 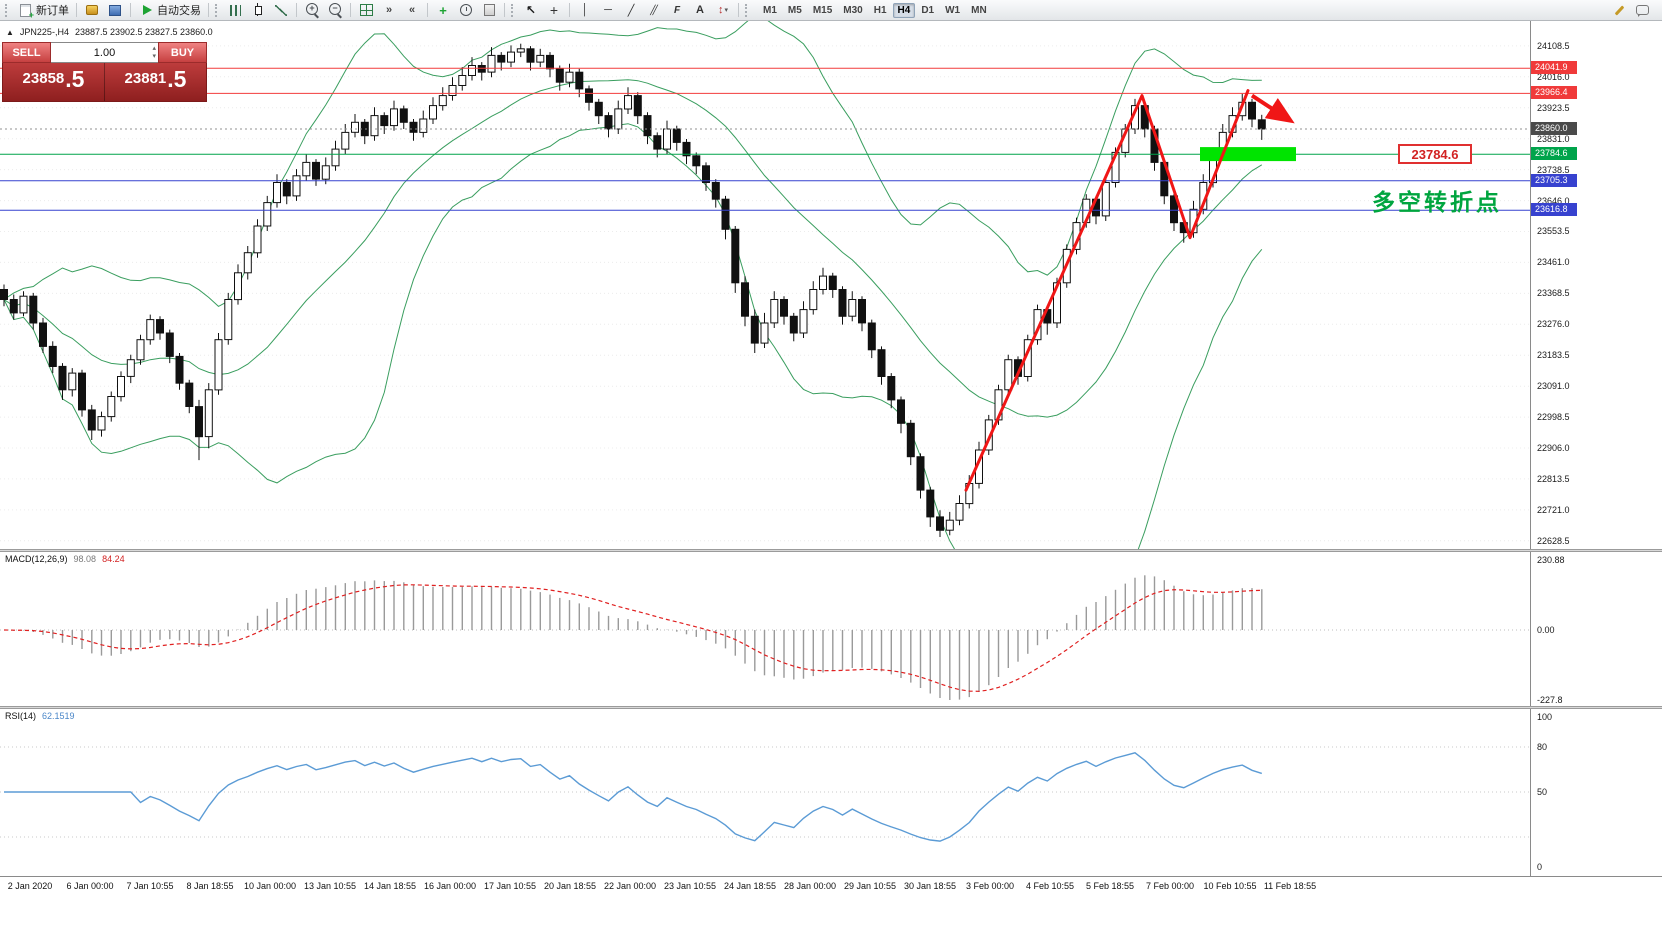 What do you see at coordinates (880, 10) in the screenshot?
I see `timeframe-h1: H1` at bounding box center [880, 10].